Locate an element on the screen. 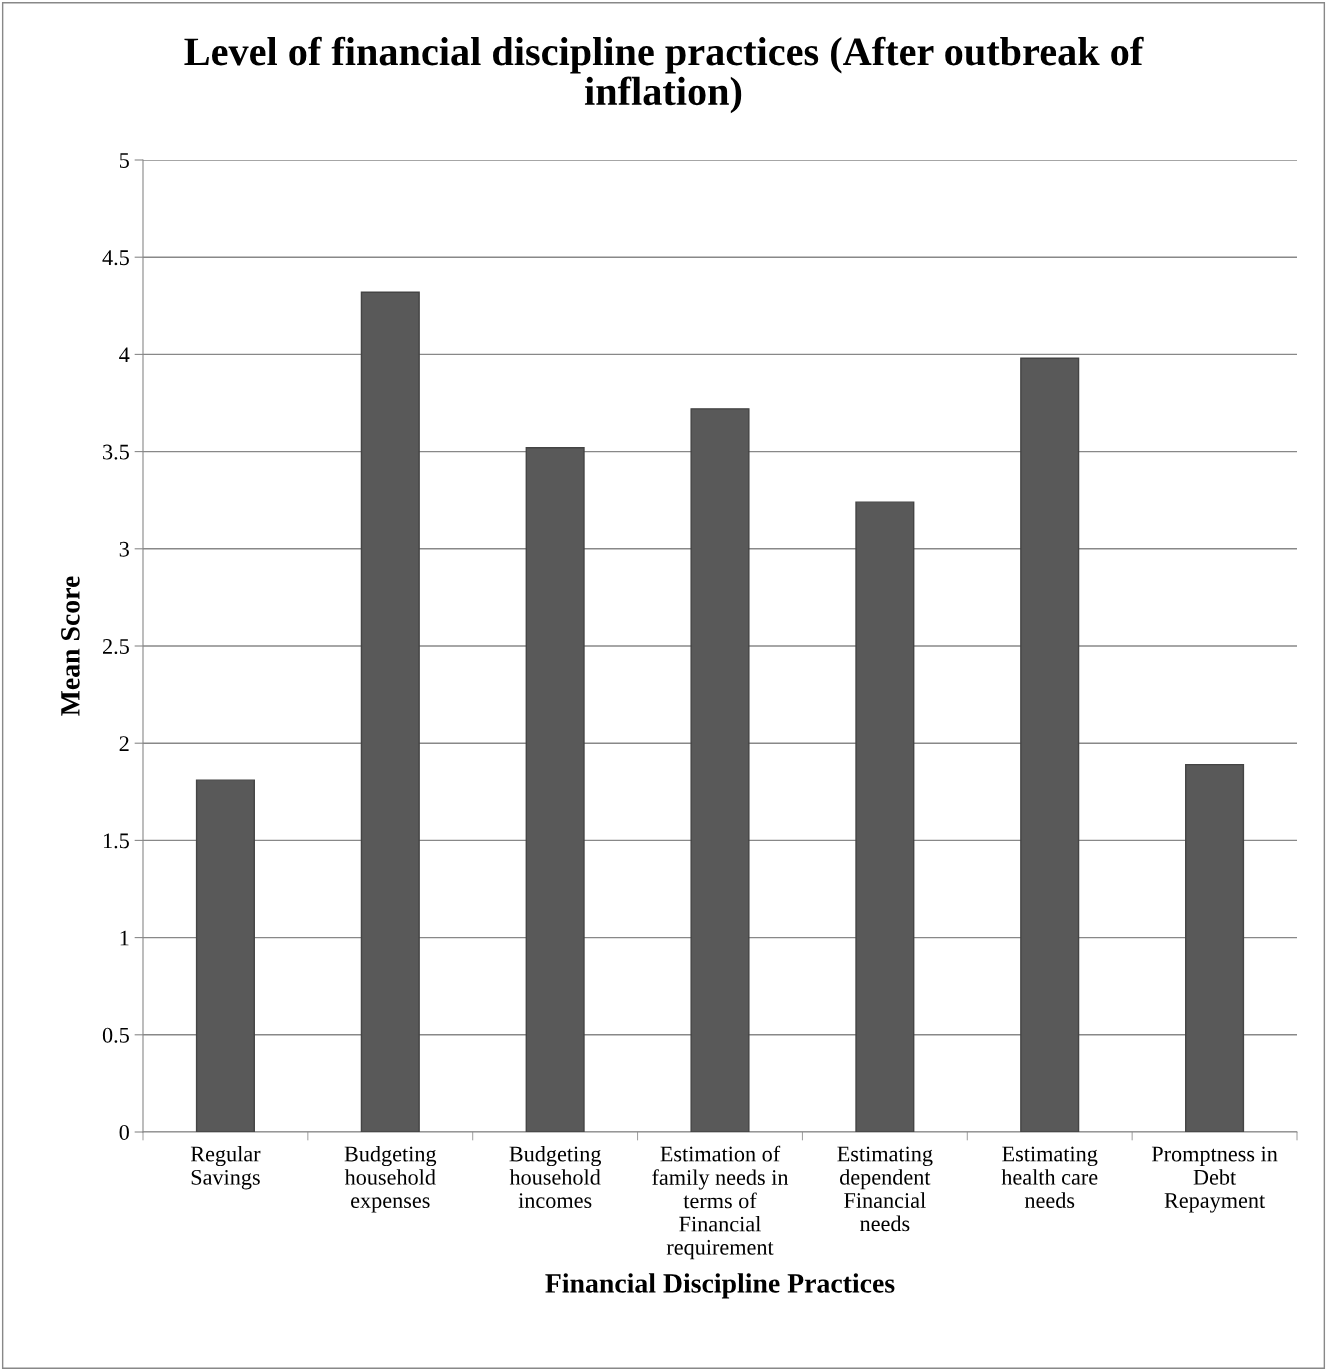 This screenshot has width=1327, height=1371. x-tick-label: Estimating dependent Financial needs is located at coordinates (885, 1189).